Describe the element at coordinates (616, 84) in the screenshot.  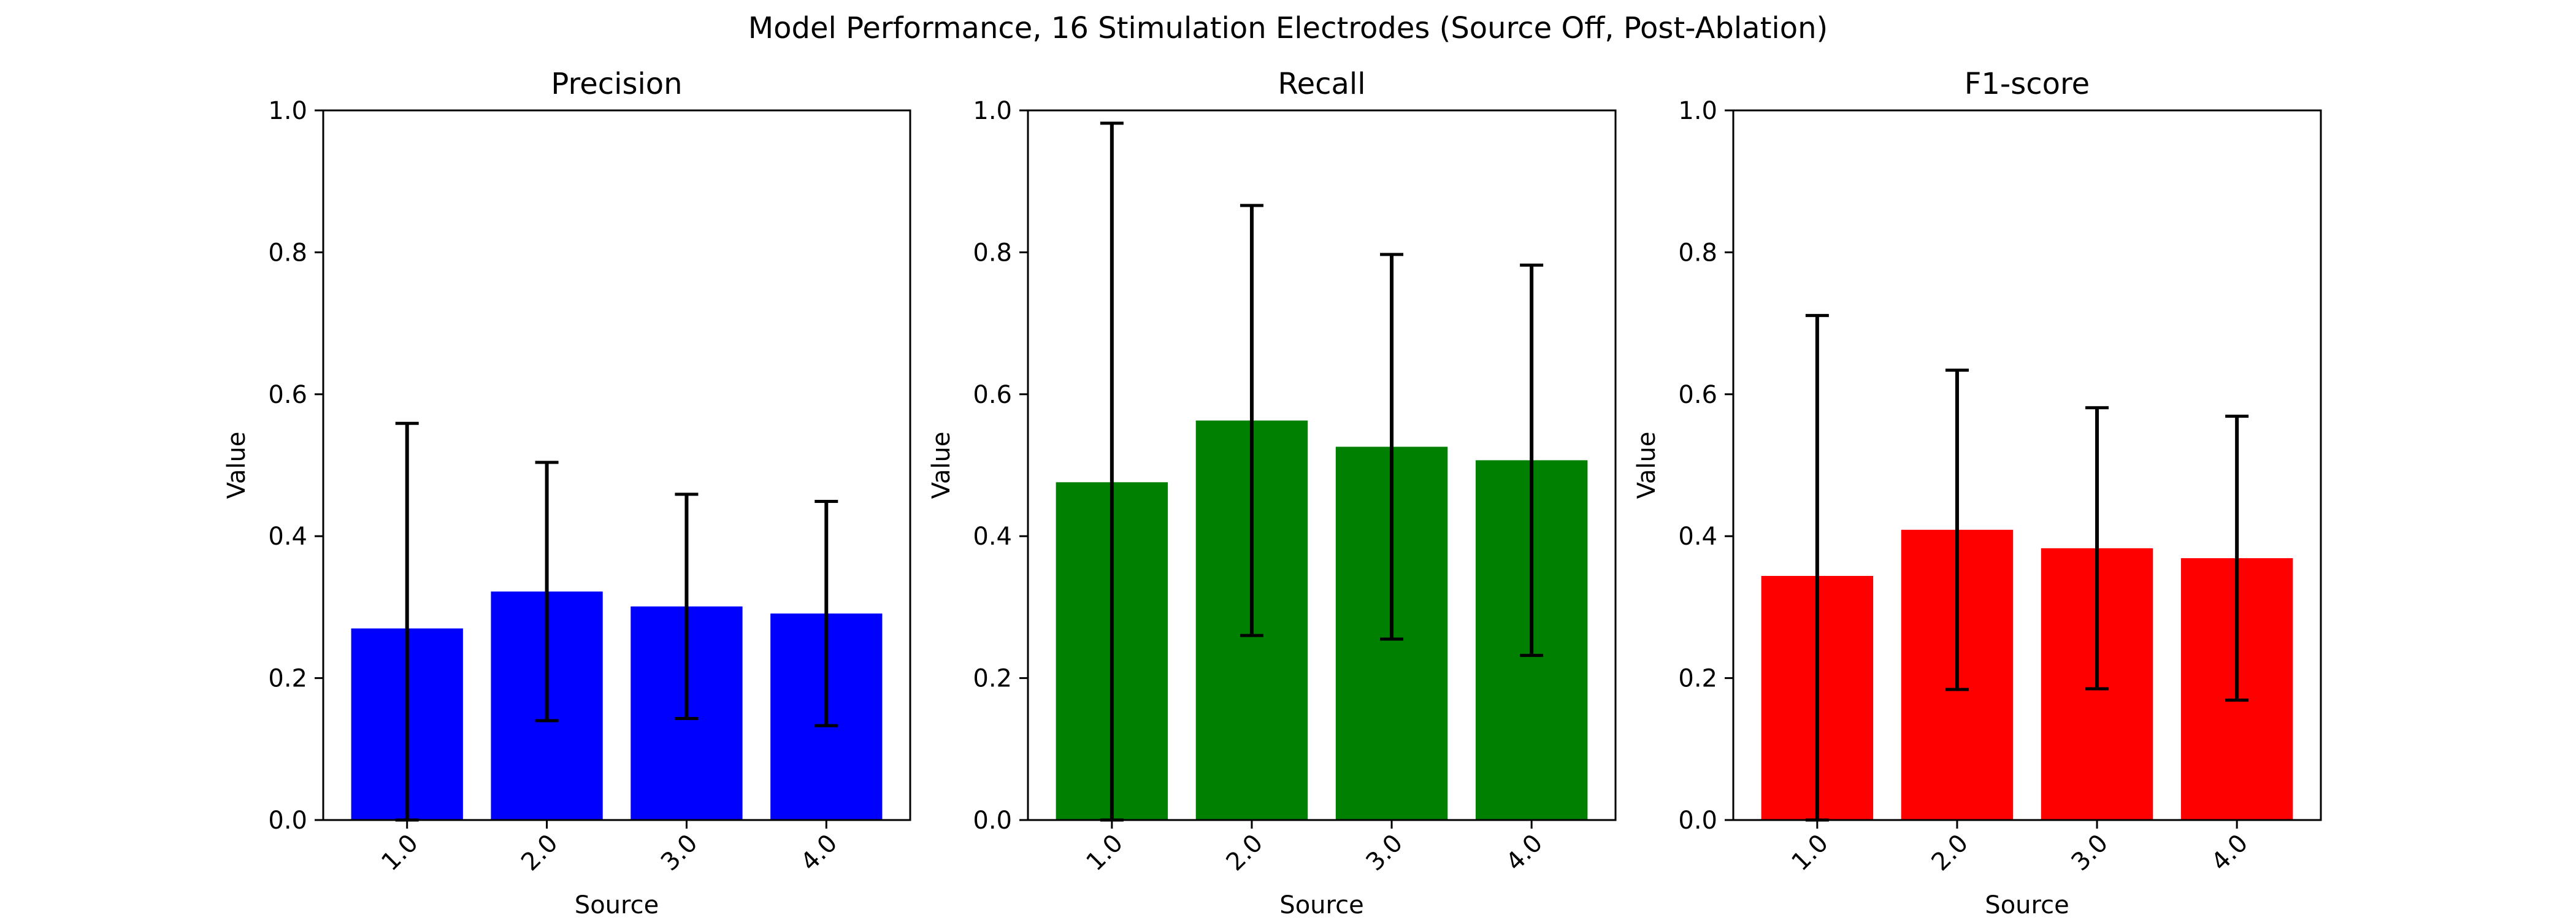
I see `panel-title: Precision` at that location.